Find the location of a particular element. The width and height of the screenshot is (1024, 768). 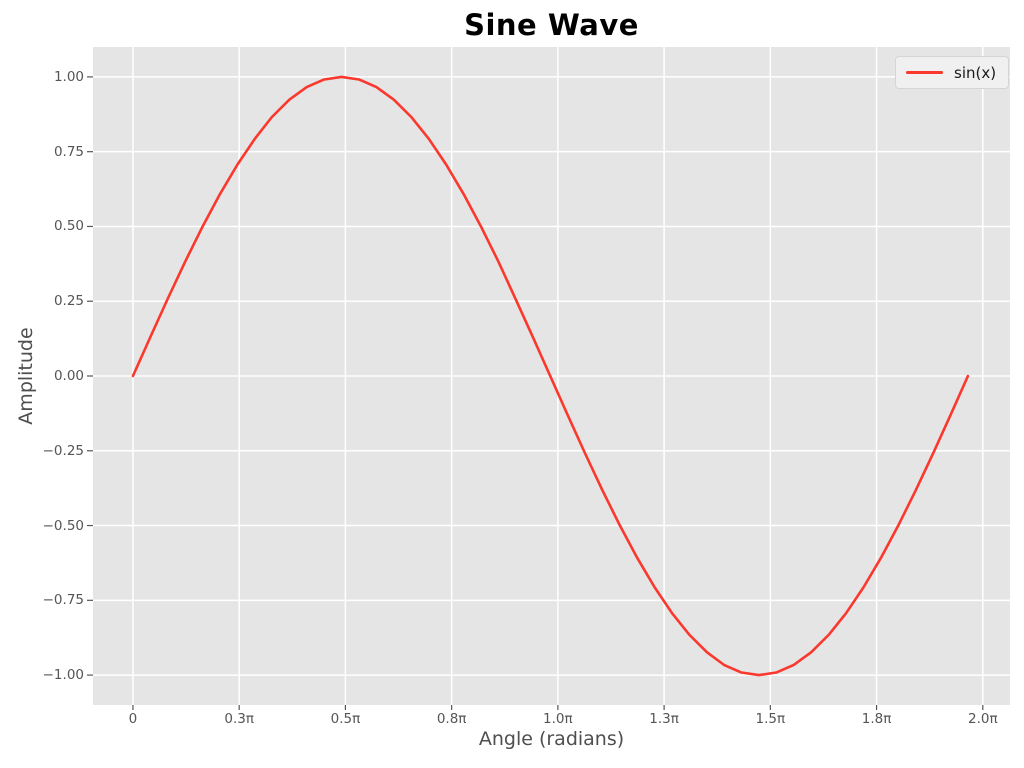

y-tick-label: 0.50 is located at coordinates (68, 226).